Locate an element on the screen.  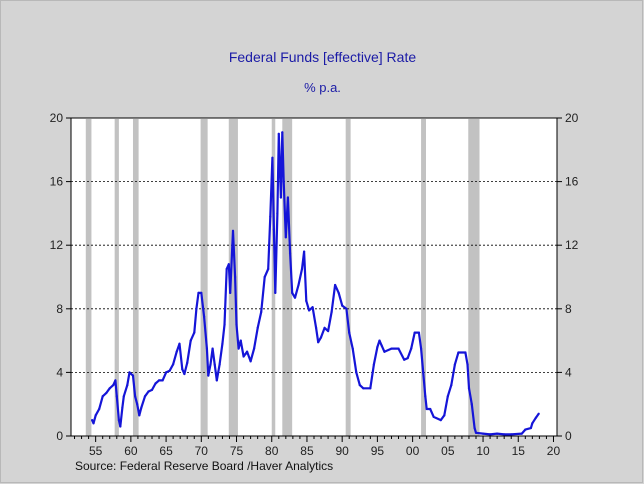
y-tick-label-right: 0 is located at coordinates (568, 436).